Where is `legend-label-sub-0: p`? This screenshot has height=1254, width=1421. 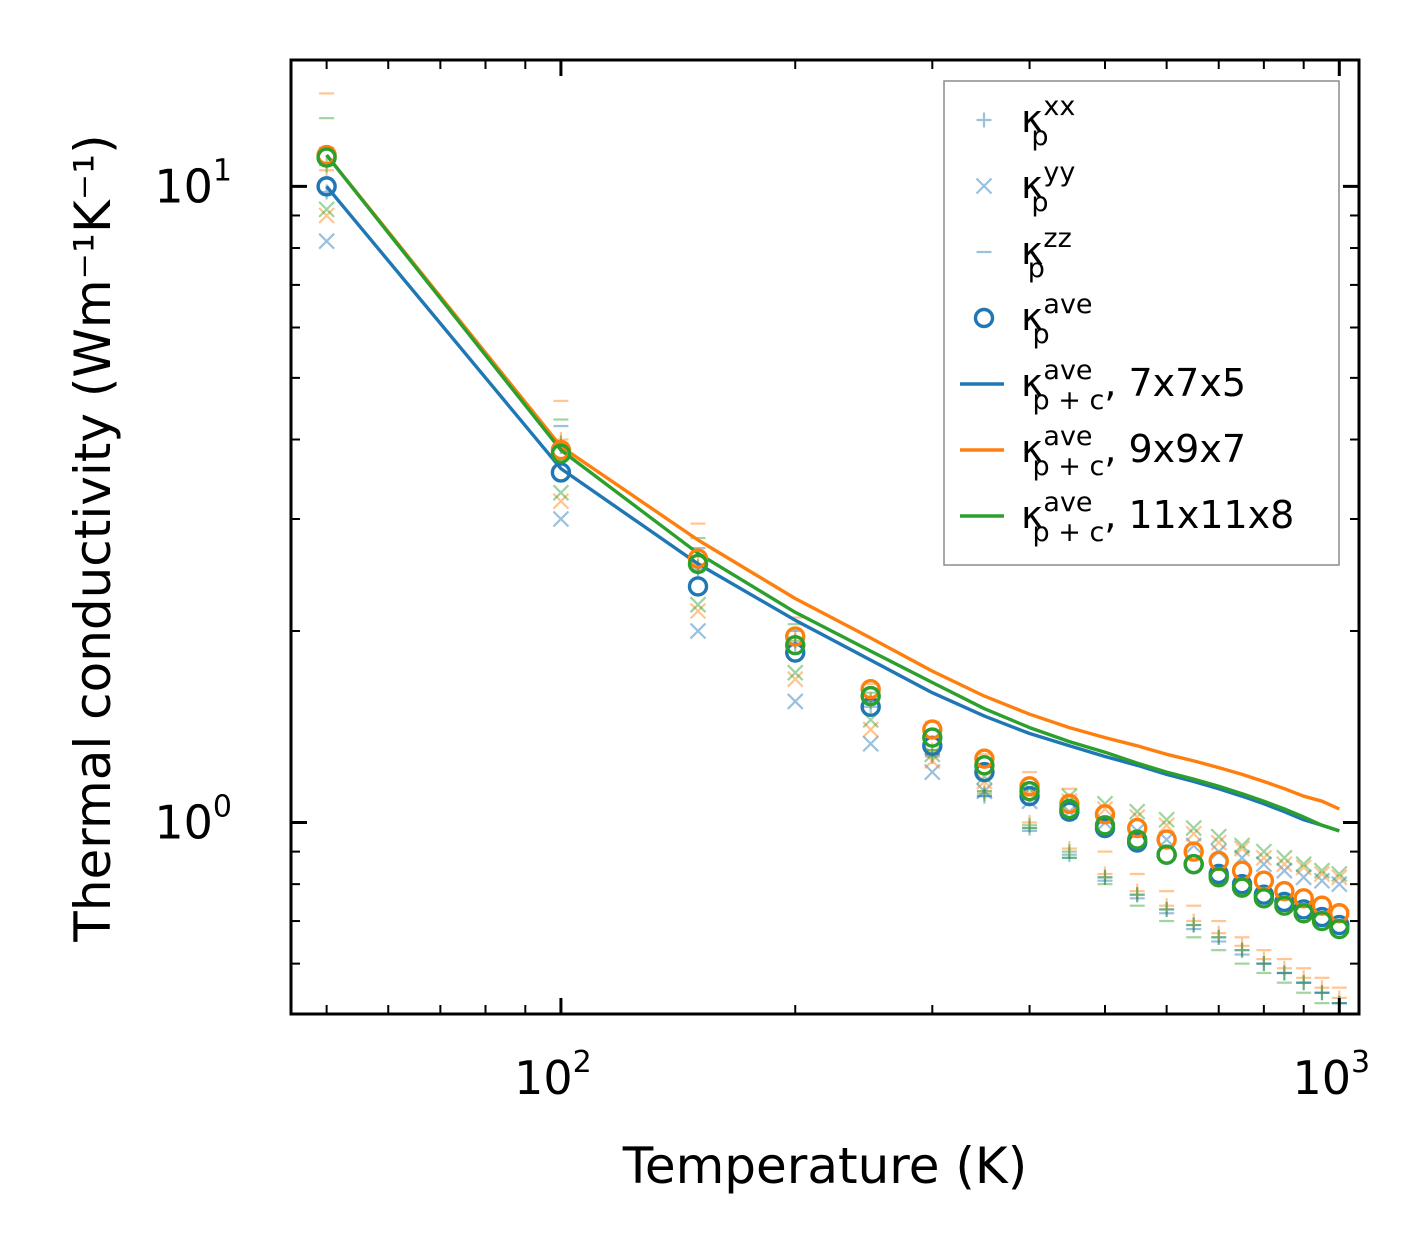 legend-label-sub-0: p is located at coordinates (1039, 136).